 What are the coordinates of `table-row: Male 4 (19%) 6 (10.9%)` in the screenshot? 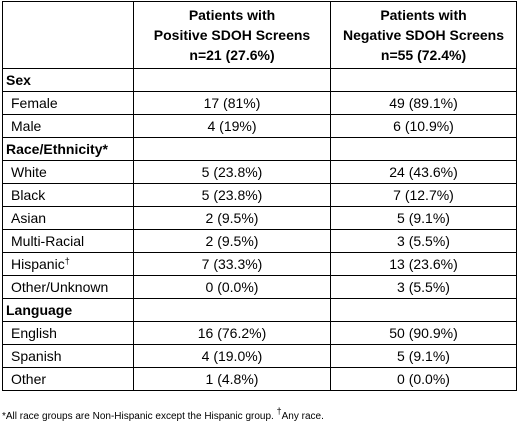 It's located at (259, 126).